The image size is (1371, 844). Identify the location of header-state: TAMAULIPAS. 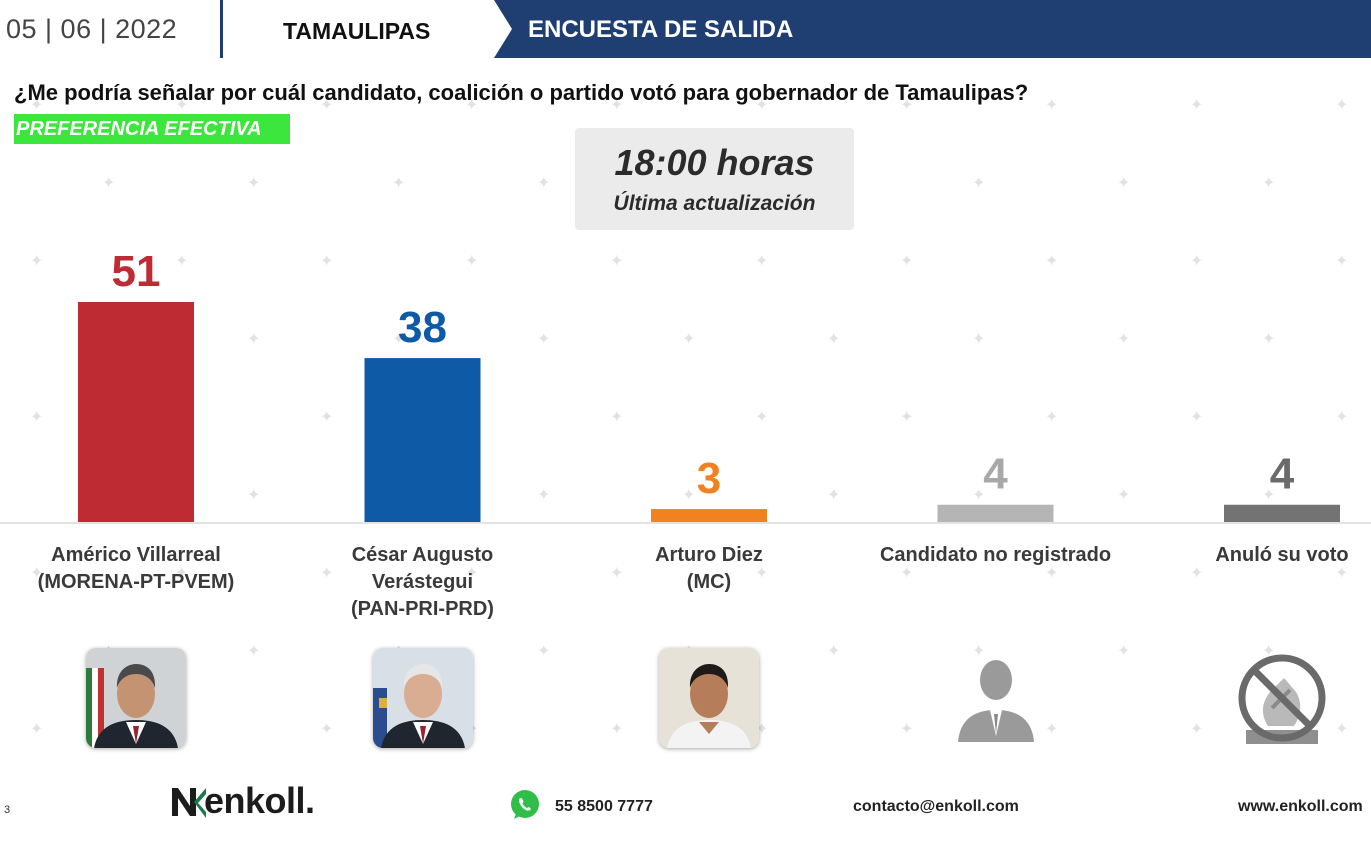
(357, 31).